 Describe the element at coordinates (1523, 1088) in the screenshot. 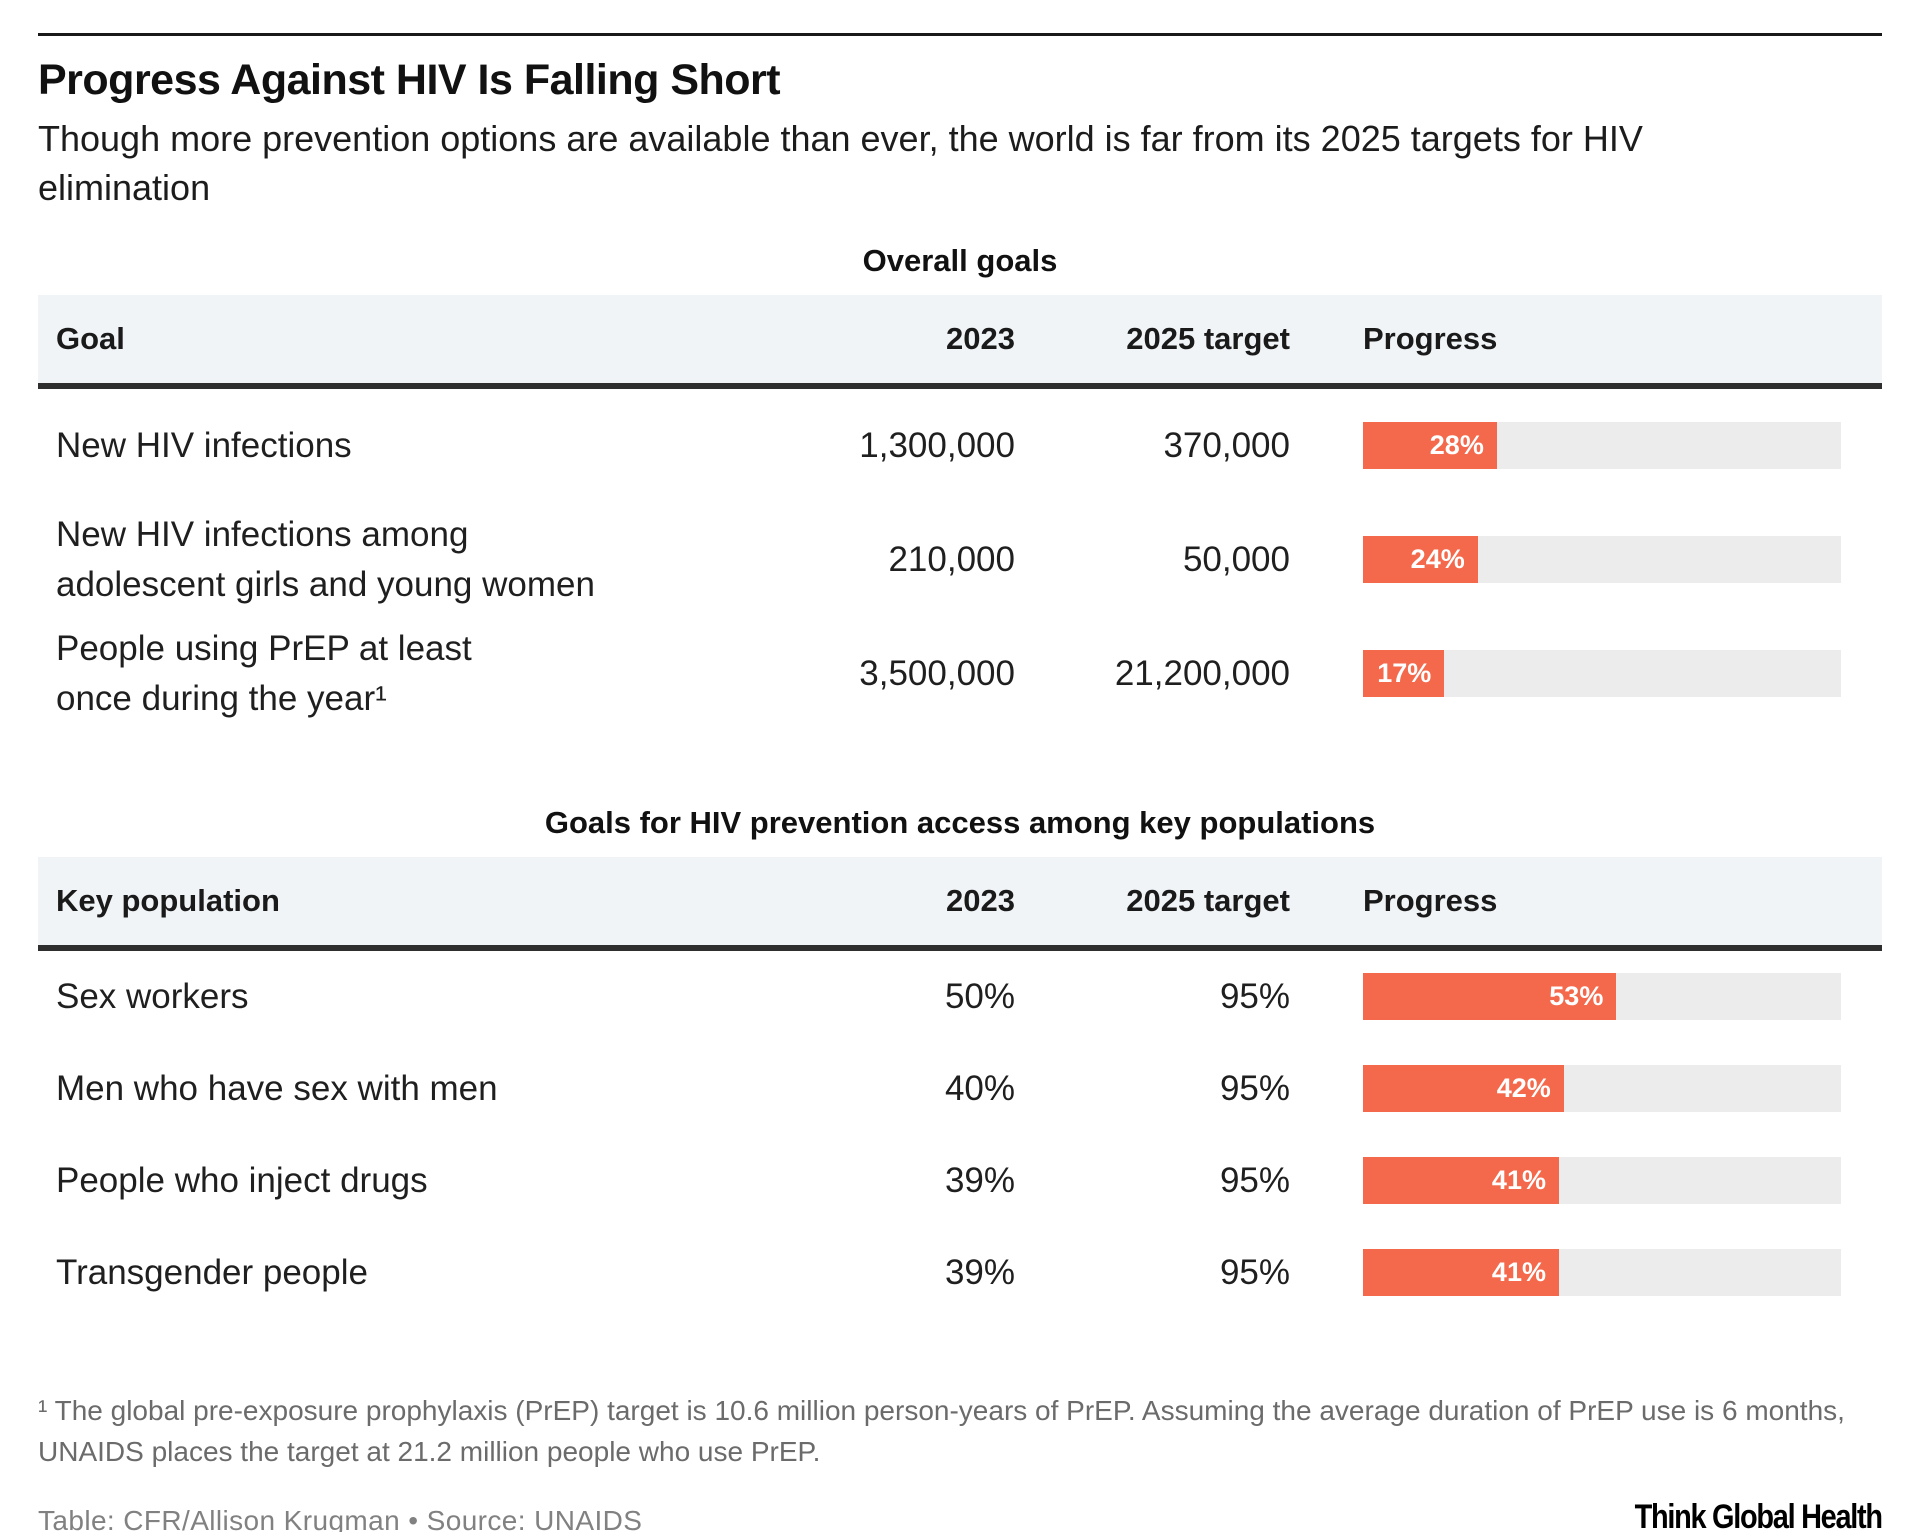

I see `progress-label: 42%` at that location.